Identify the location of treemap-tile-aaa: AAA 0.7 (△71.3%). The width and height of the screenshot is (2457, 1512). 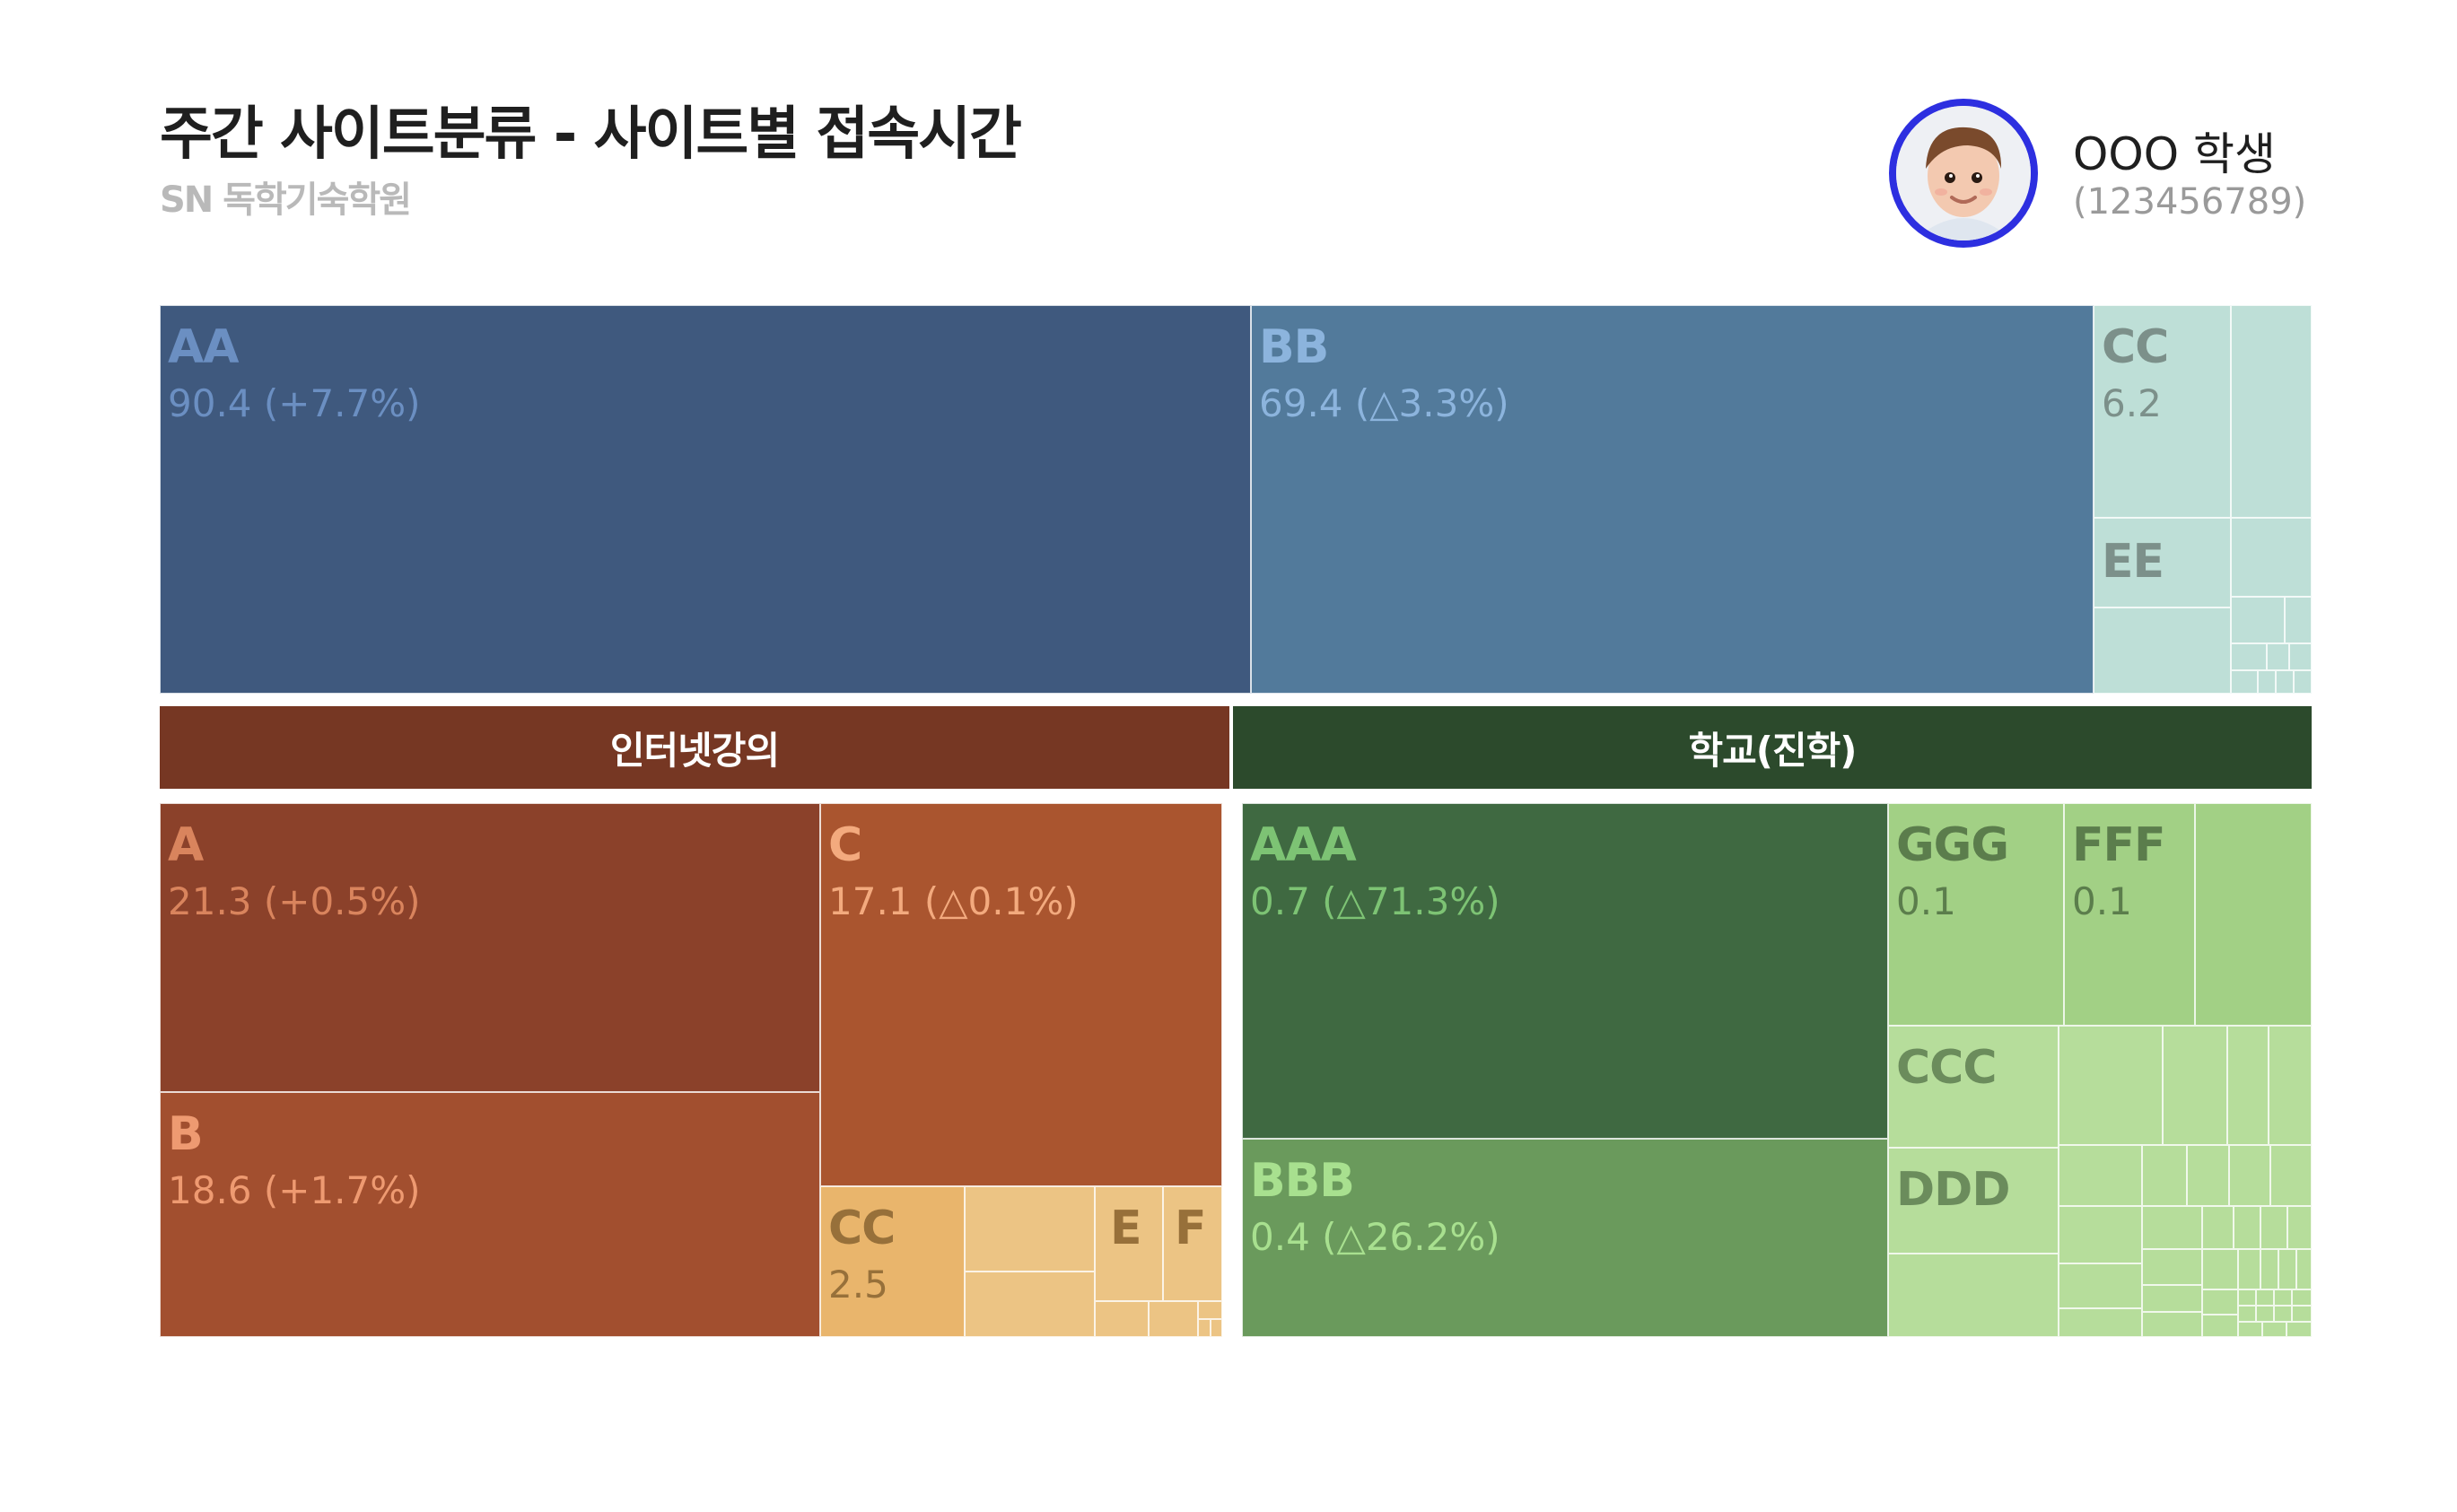
(1565, 971).